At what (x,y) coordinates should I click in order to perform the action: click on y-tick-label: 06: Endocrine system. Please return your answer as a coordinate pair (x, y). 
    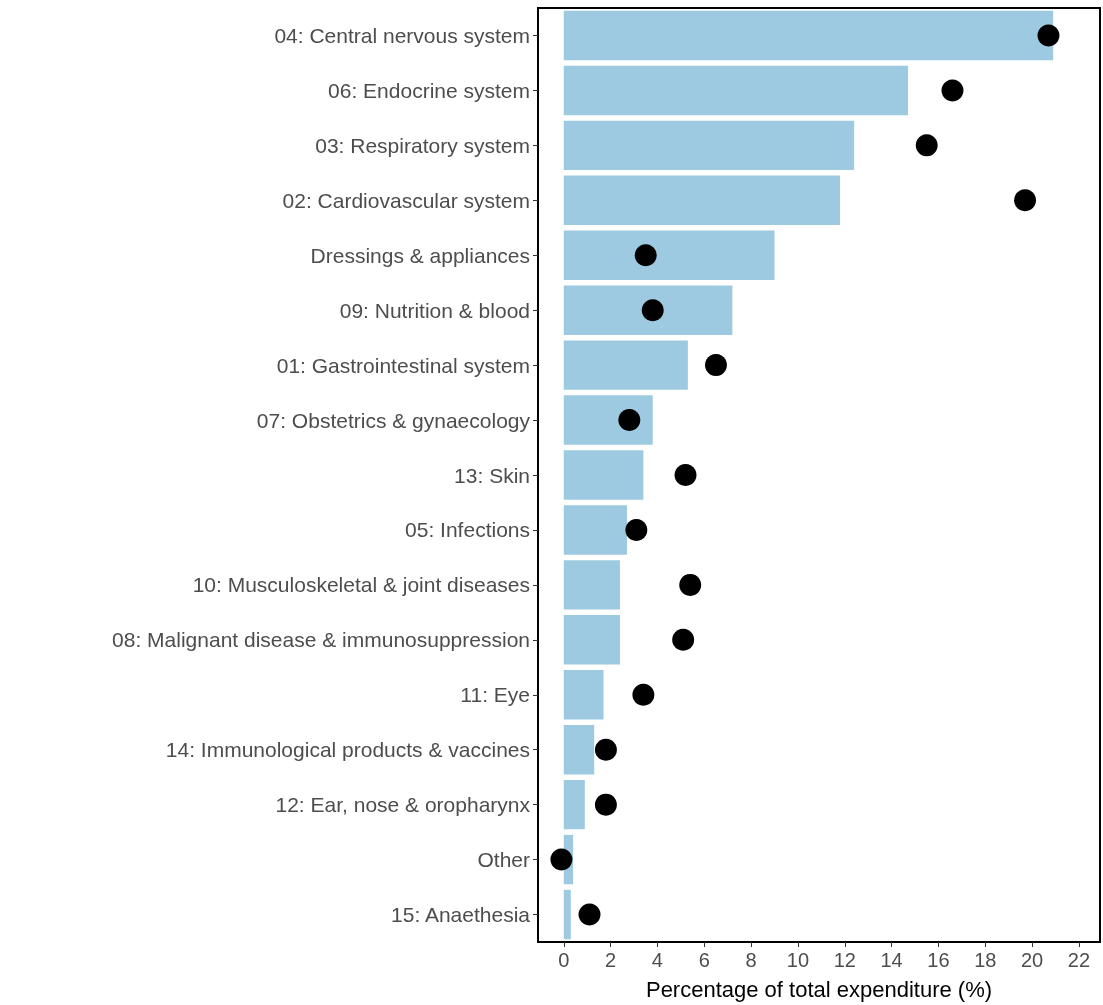
    Looking at the image, I should click on (429, 90).